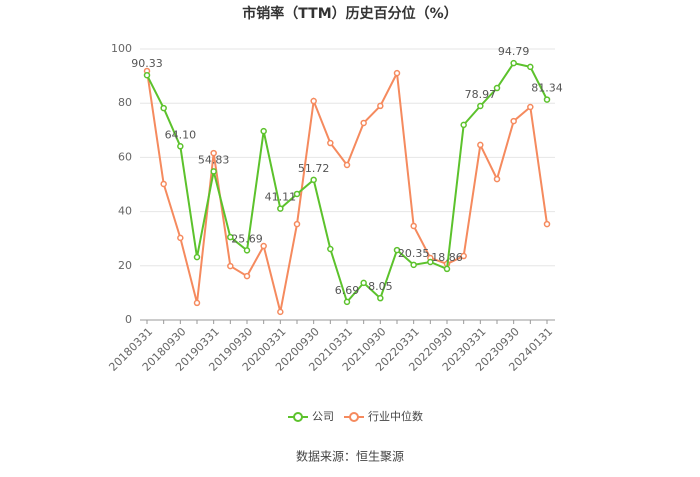 This screenshot has height=477, width=700. What do you see at coordinates (125, 211) in the screenshot?
I see `y-tick-label: 40` at bounding box center [125, 211].